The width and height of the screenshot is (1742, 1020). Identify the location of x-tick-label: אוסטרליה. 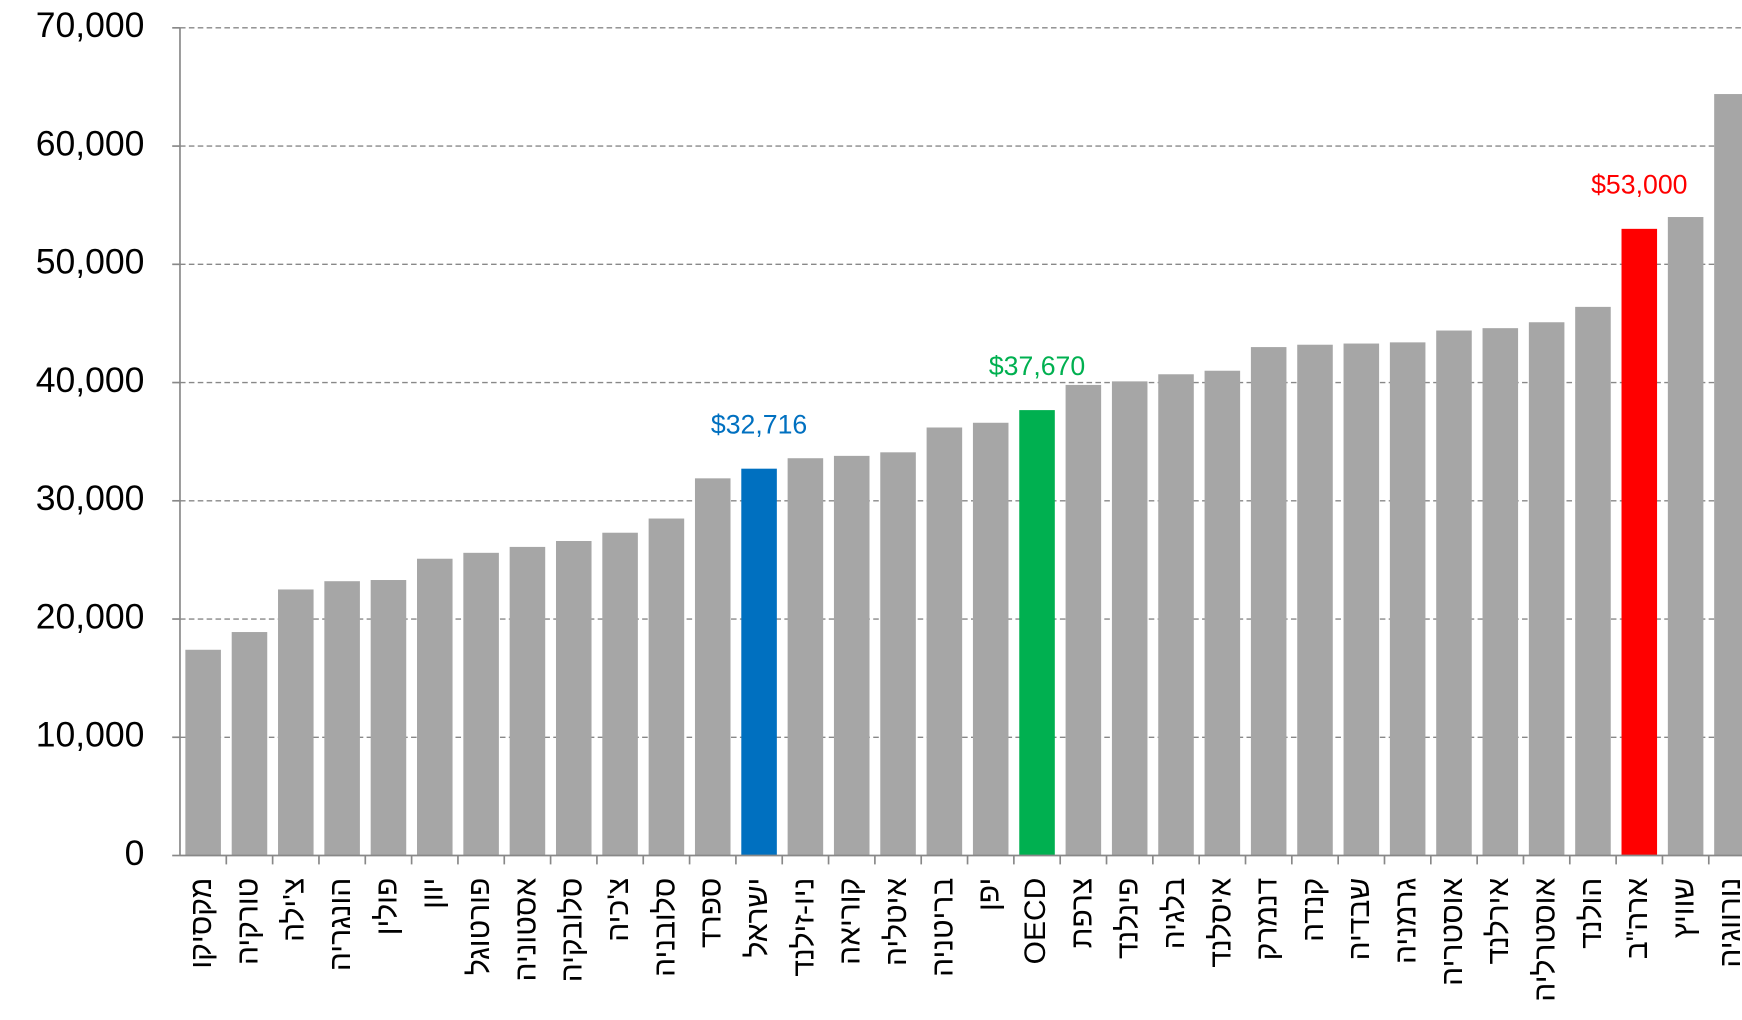
(1545, 940).